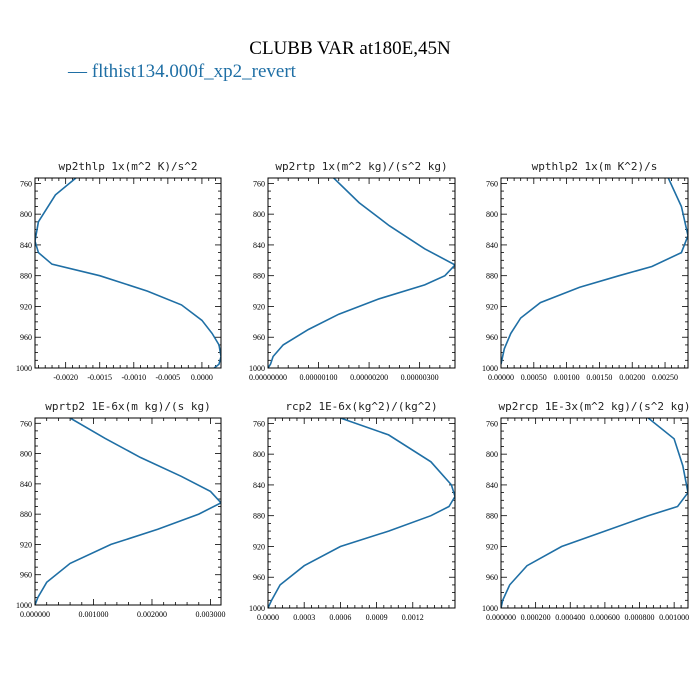 The height and width of the screenshot is (700, 700). What do you see at coordinates (369, 377) in the screenshot?
I see `x-tick-label: 0.00000200` at bounding box center [369, 377].